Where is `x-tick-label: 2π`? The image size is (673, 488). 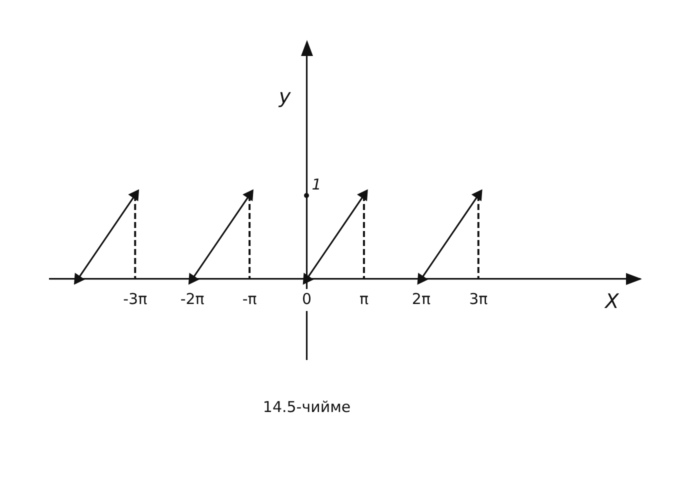
x-tick-label: 2π is located at coordinates (421, 299).